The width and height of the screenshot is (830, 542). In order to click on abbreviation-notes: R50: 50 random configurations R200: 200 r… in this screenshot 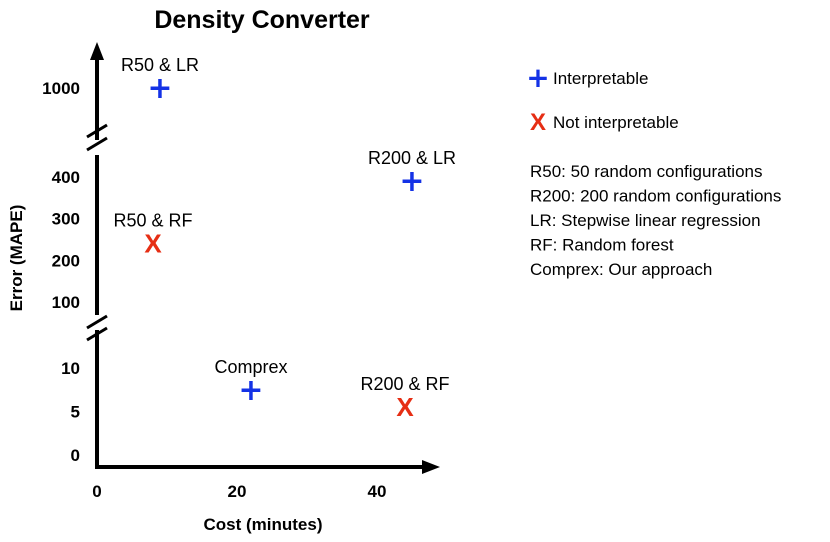, I will do `click(655, 220)`.